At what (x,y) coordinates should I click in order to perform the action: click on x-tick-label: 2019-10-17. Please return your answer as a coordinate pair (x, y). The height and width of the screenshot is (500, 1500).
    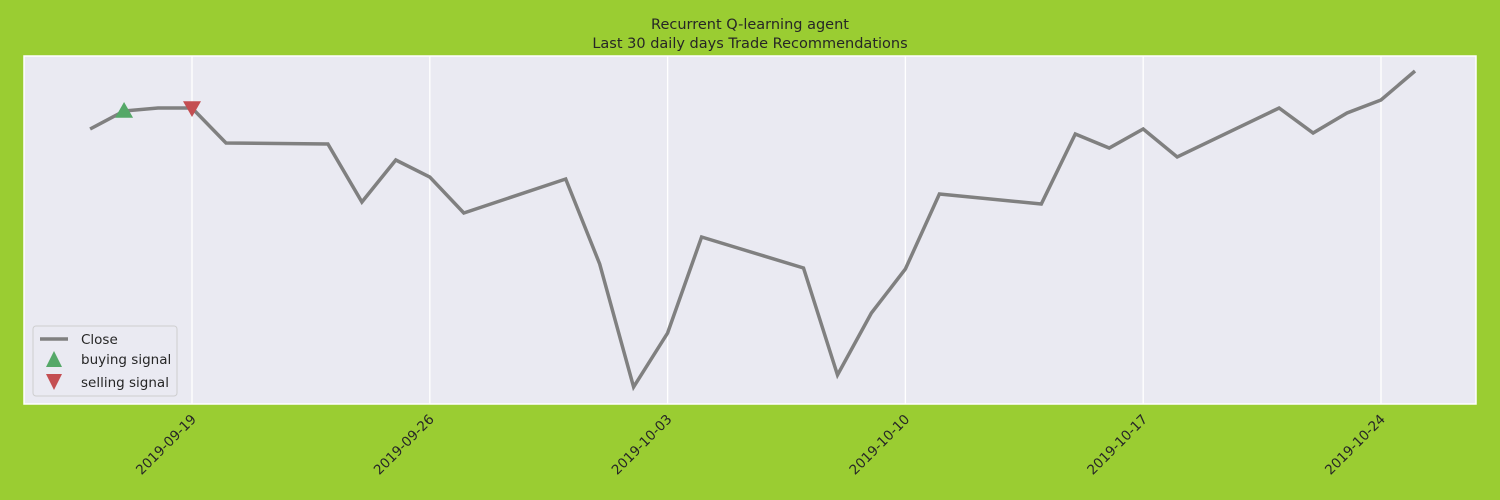
    Looking at the image, I should click on (1117, 445).